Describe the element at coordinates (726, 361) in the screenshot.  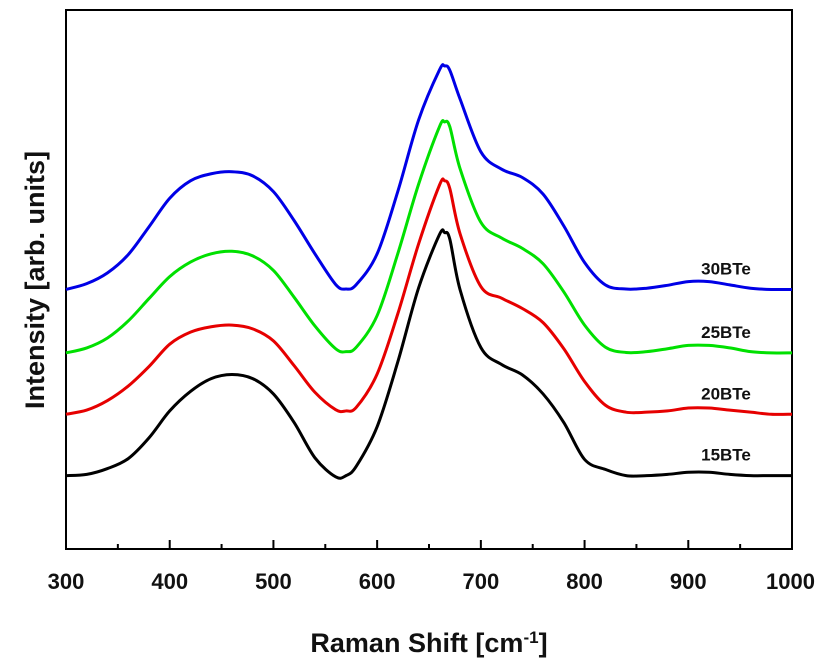
I see `series-labels: 15BTe 20BTe 25BTe 30BTe` at that location.